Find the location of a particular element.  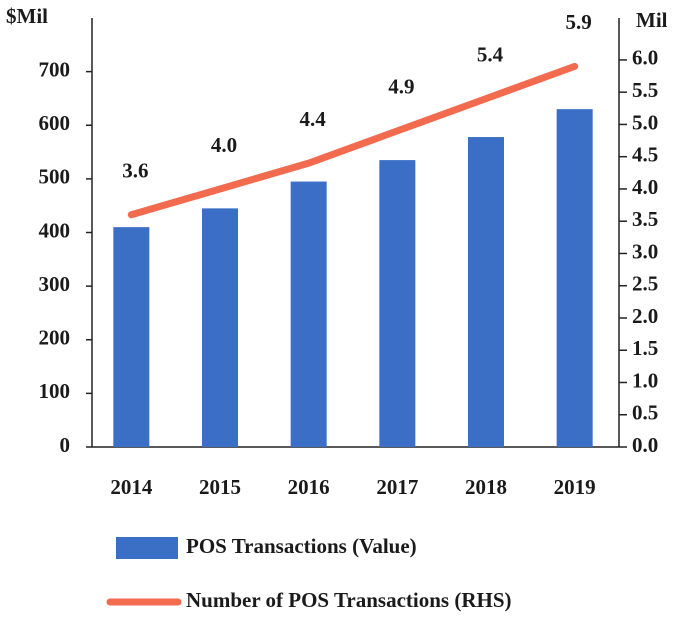

y2-tick-label: 4.0 is located at coordinates (645, 187).